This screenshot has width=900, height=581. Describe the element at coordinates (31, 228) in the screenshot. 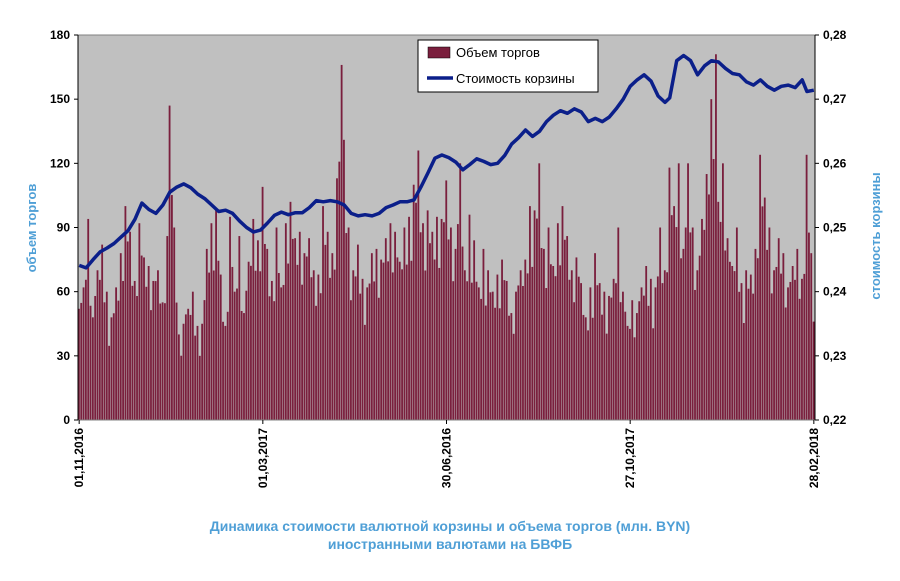

I see `left-axis-title: объем торгов` at that location.